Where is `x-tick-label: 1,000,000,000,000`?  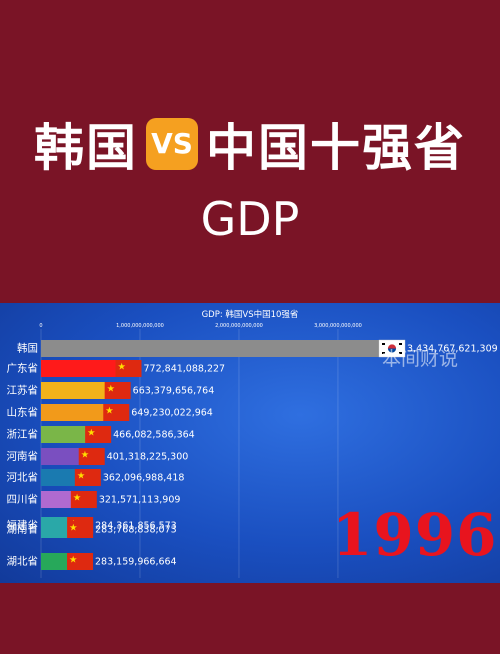 x-tick-label: 1,000,000,000,000 is located at coordinates (140, 326).